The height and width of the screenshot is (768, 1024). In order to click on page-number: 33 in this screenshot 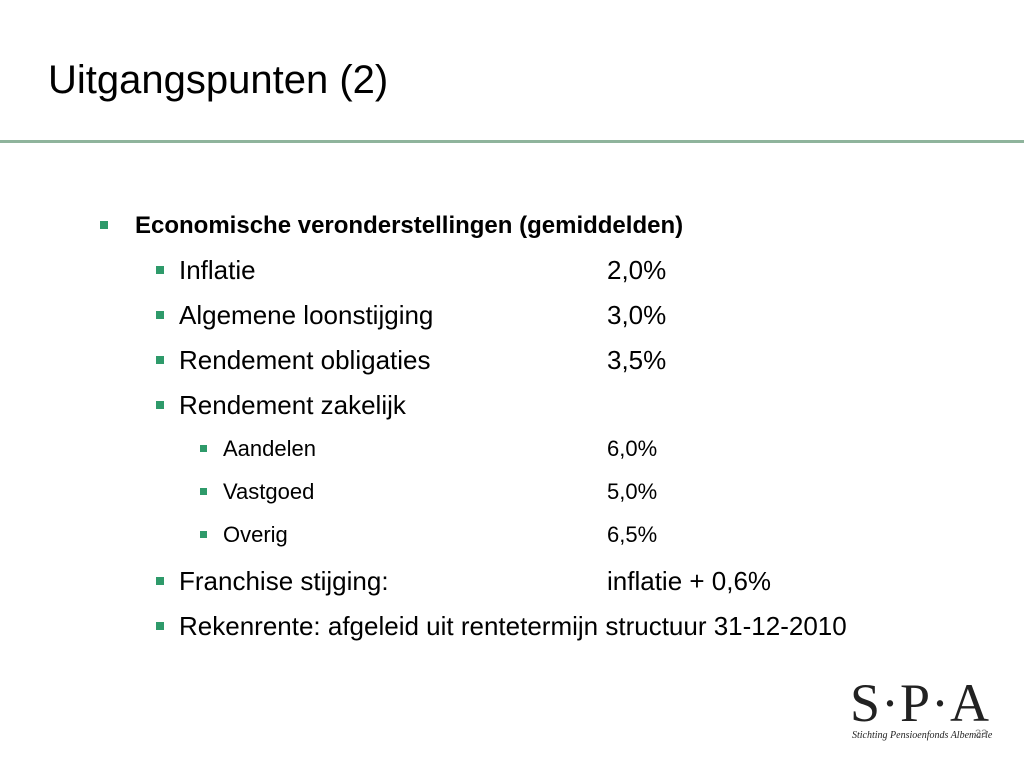, I will do `click(981, 734)`.